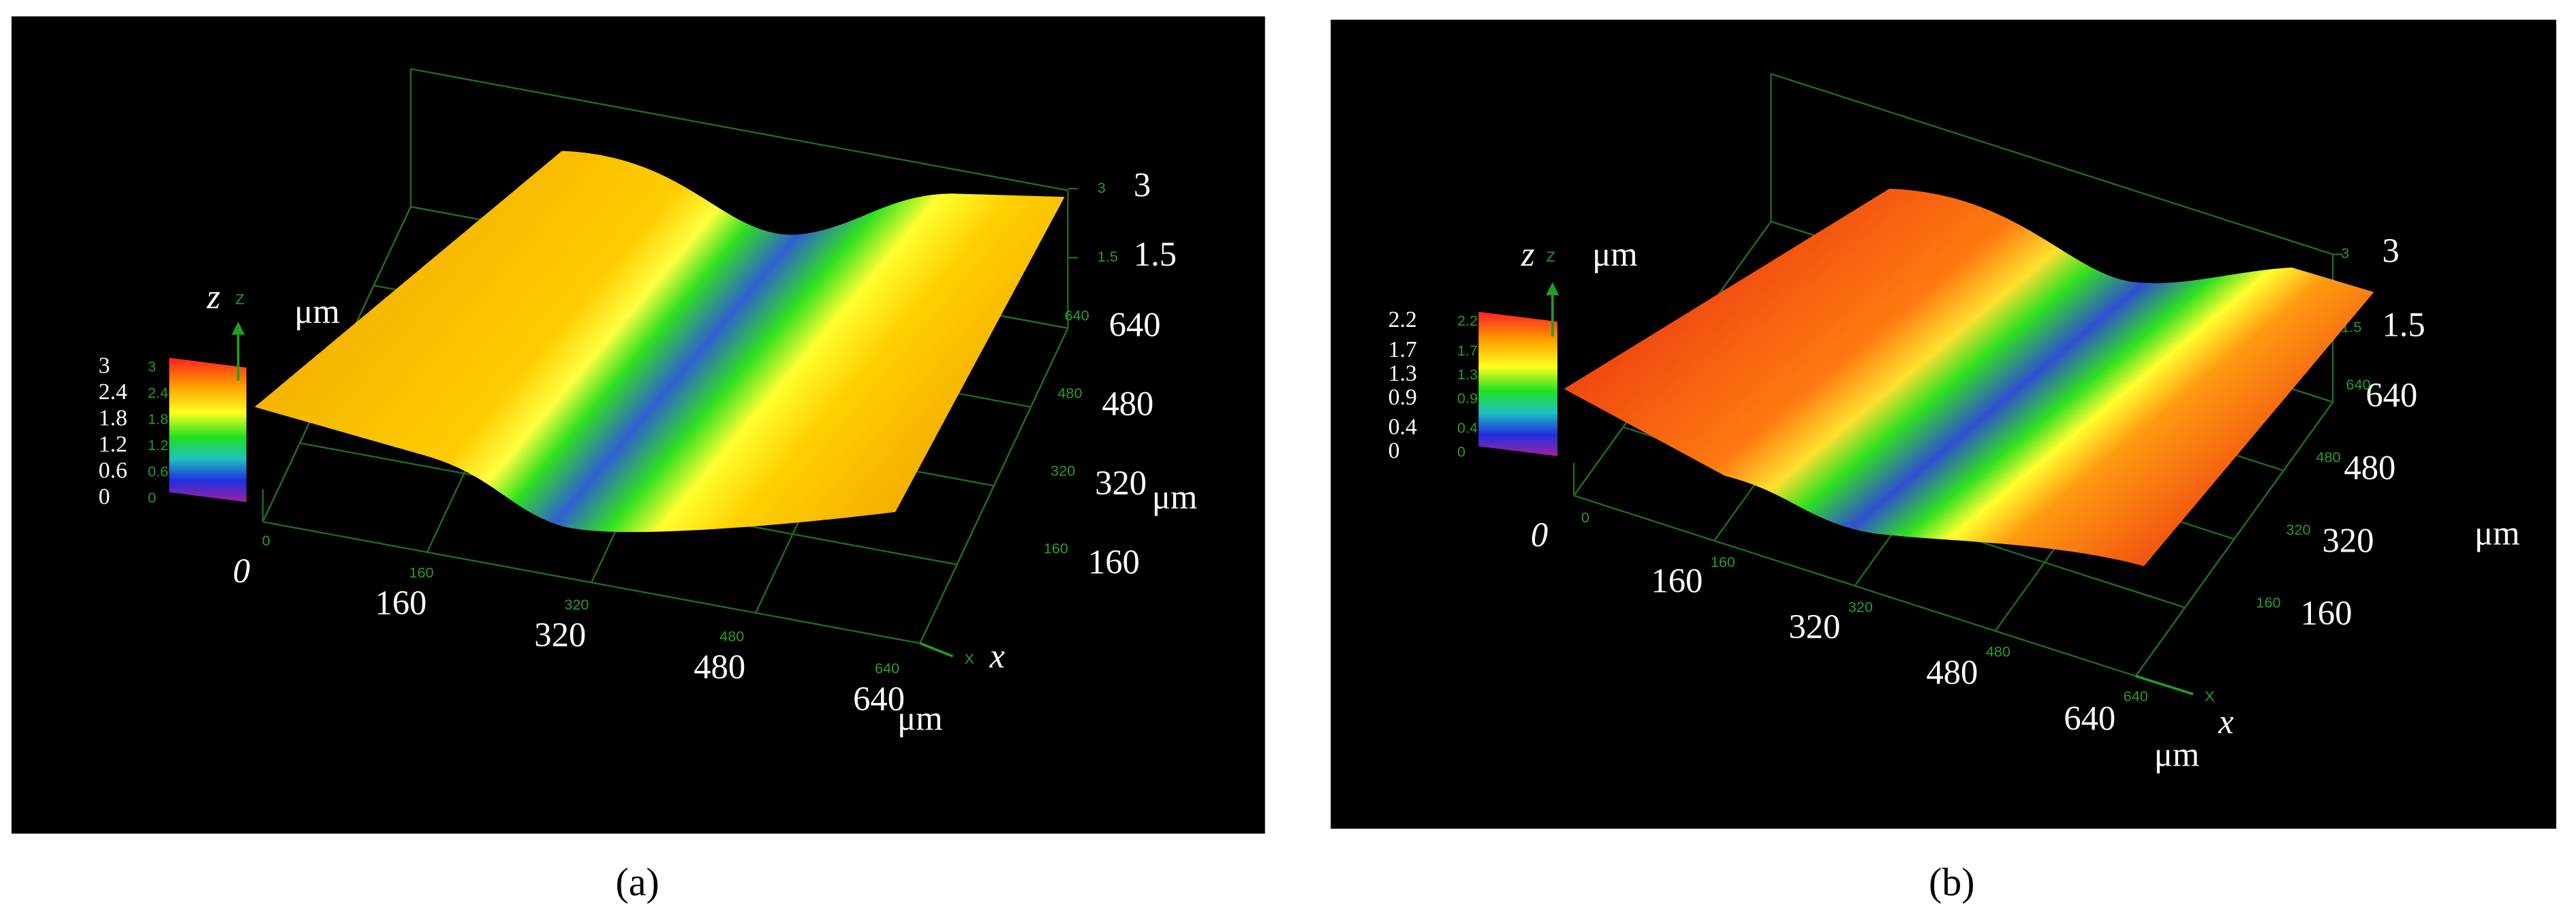 This screenshot has height=914, width=2576. I want to click on colorbar-label: 2.2, so click(1402, 319).